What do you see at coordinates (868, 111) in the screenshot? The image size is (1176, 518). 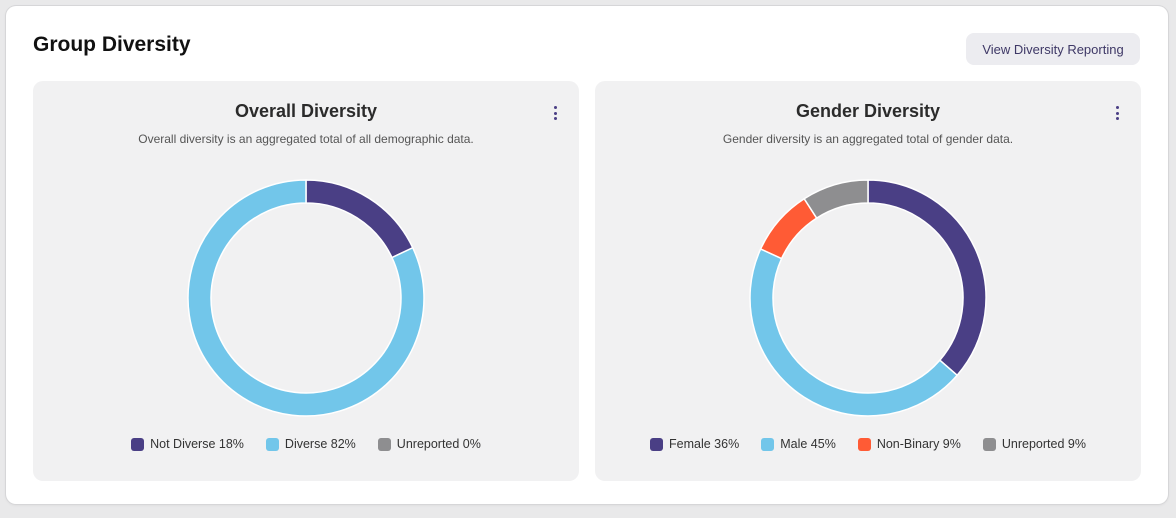 I see `chart-title: Gender Diversity` at bounding box center [868, 111].